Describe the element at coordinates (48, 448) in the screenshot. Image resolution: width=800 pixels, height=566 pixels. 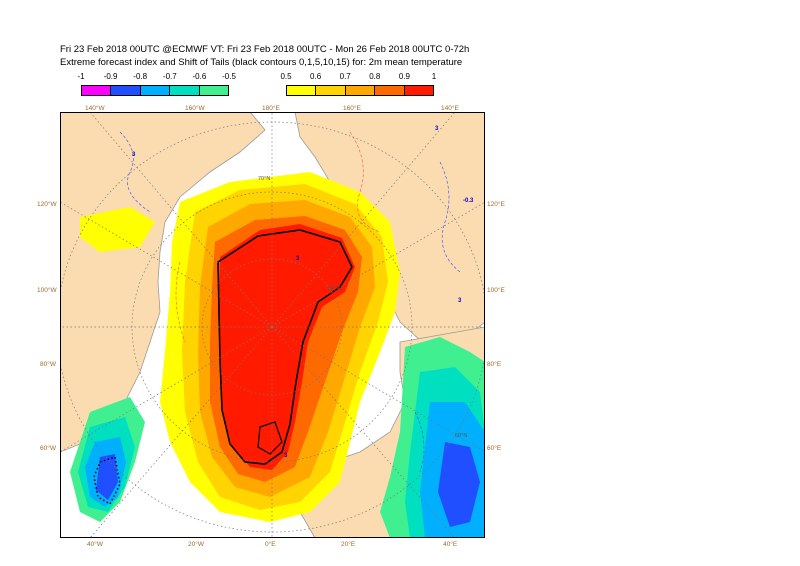
I see `left-lat-label: 60°W` at that location.